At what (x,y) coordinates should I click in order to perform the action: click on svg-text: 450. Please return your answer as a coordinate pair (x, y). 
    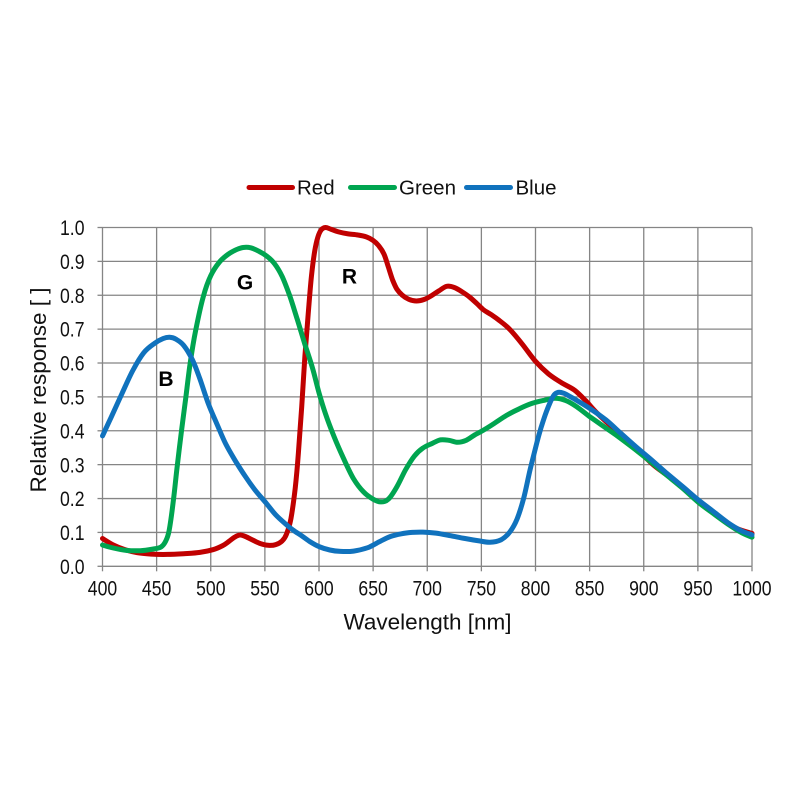
    Looking at the image, I should click on (156, 589).